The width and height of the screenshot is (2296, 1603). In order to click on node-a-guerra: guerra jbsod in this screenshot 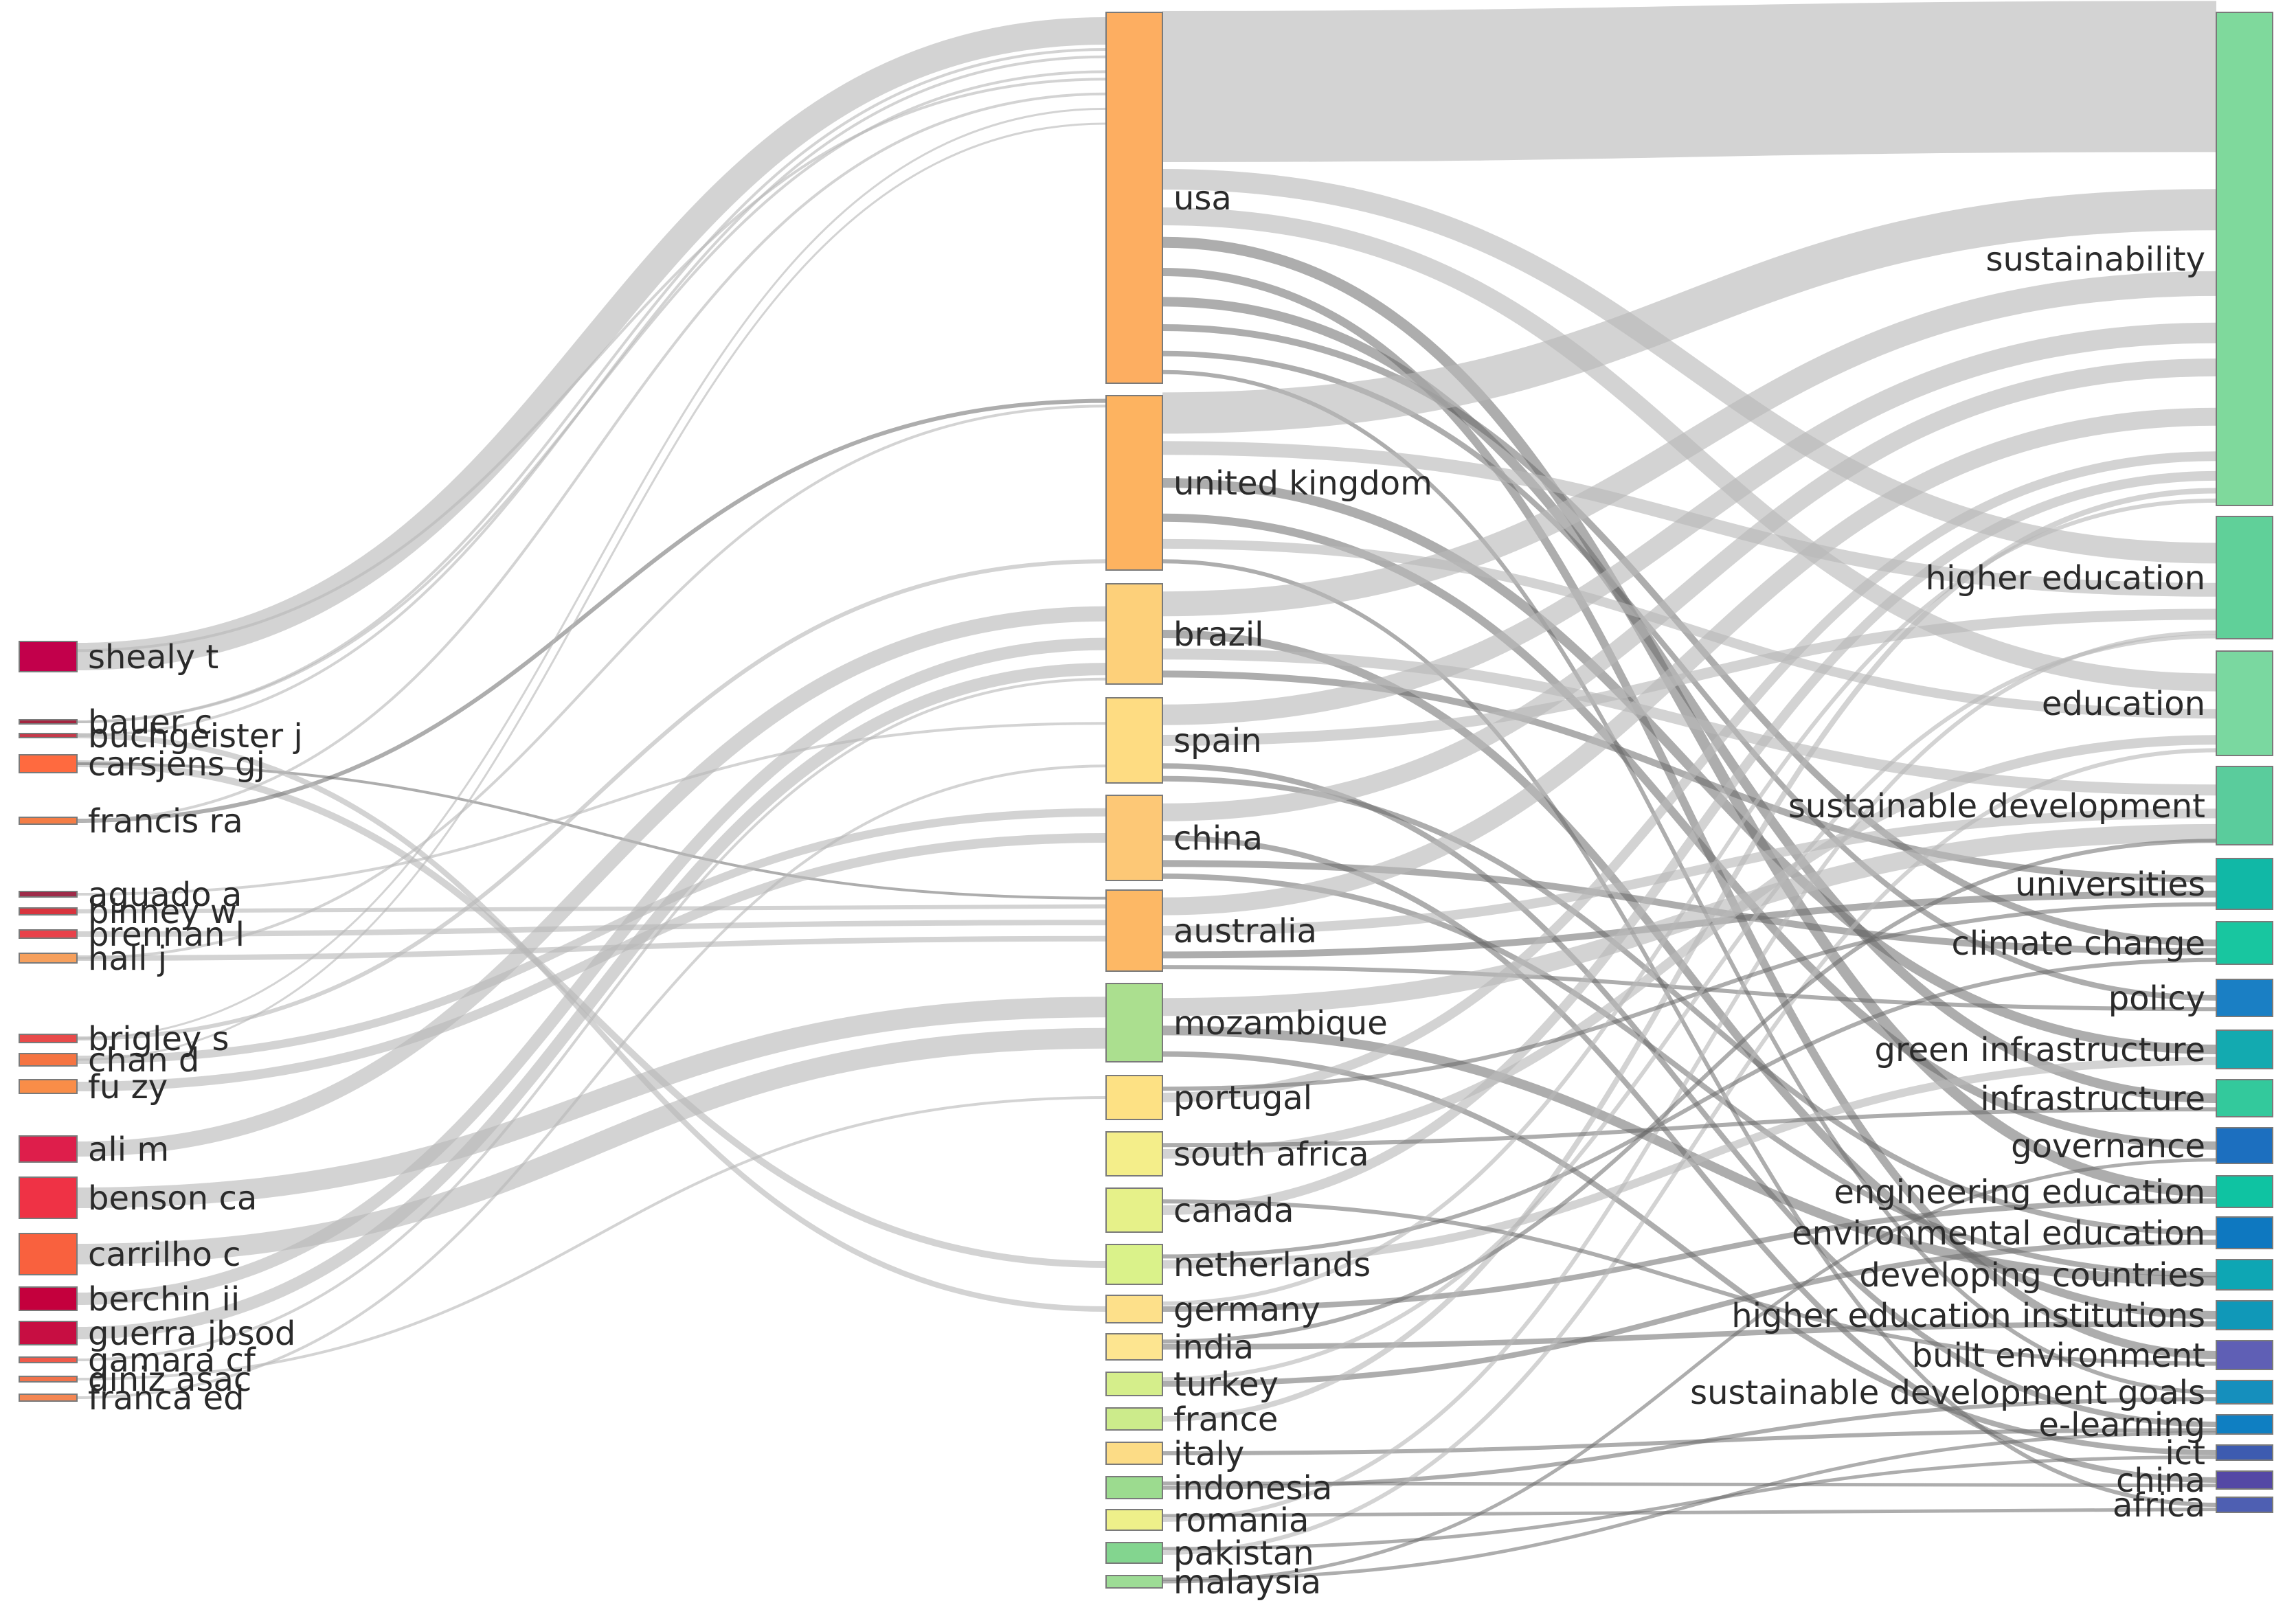, I will do `click(157, 1334)`.